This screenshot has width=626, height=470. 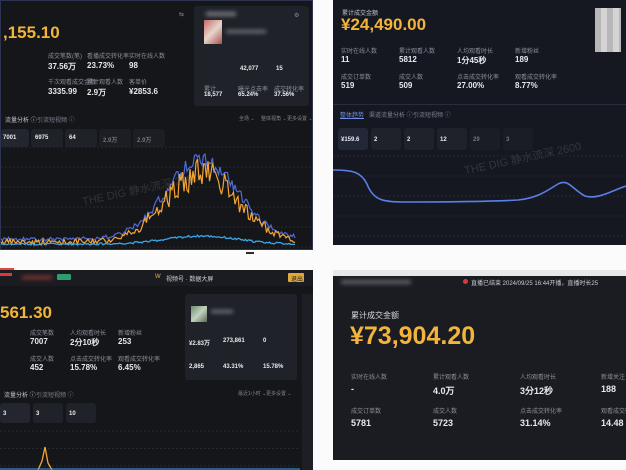 What do you see at coordinates (39, 341) in the screenshot?
I see `metric-value: 7007` at bounding box center [39, 341].